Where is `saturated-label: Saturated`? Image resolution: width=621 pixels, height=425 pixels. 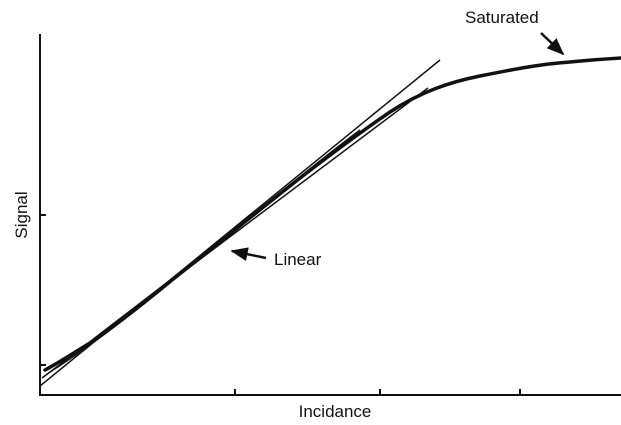 saturated-label: Saturated is located at coordinates (502, 17).